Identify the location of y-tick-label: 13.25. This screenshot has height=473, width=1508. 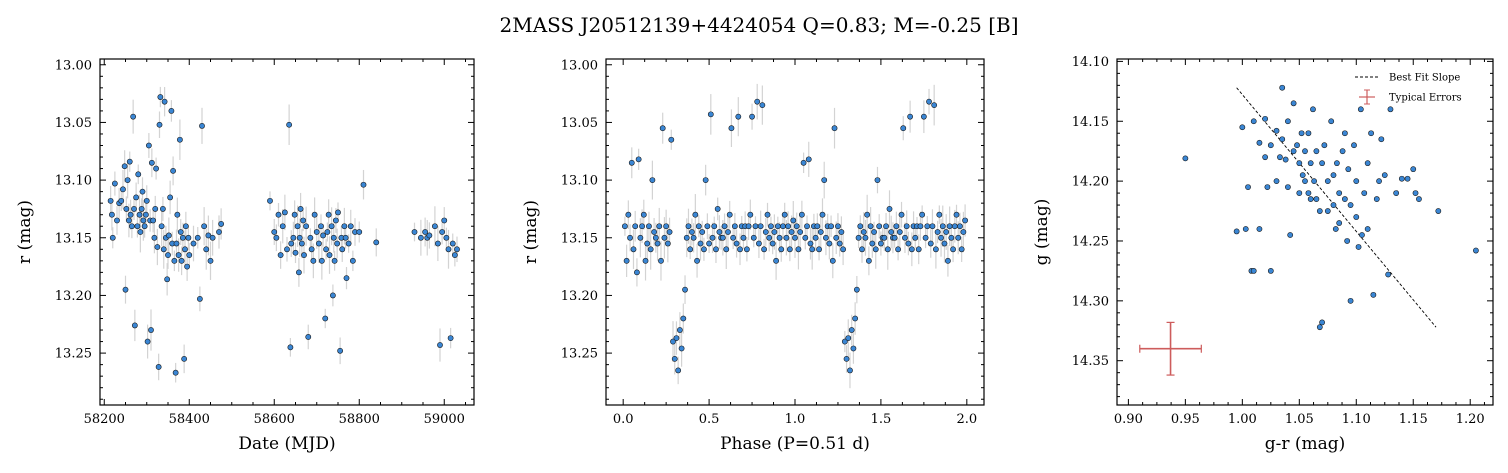
(73, 354).